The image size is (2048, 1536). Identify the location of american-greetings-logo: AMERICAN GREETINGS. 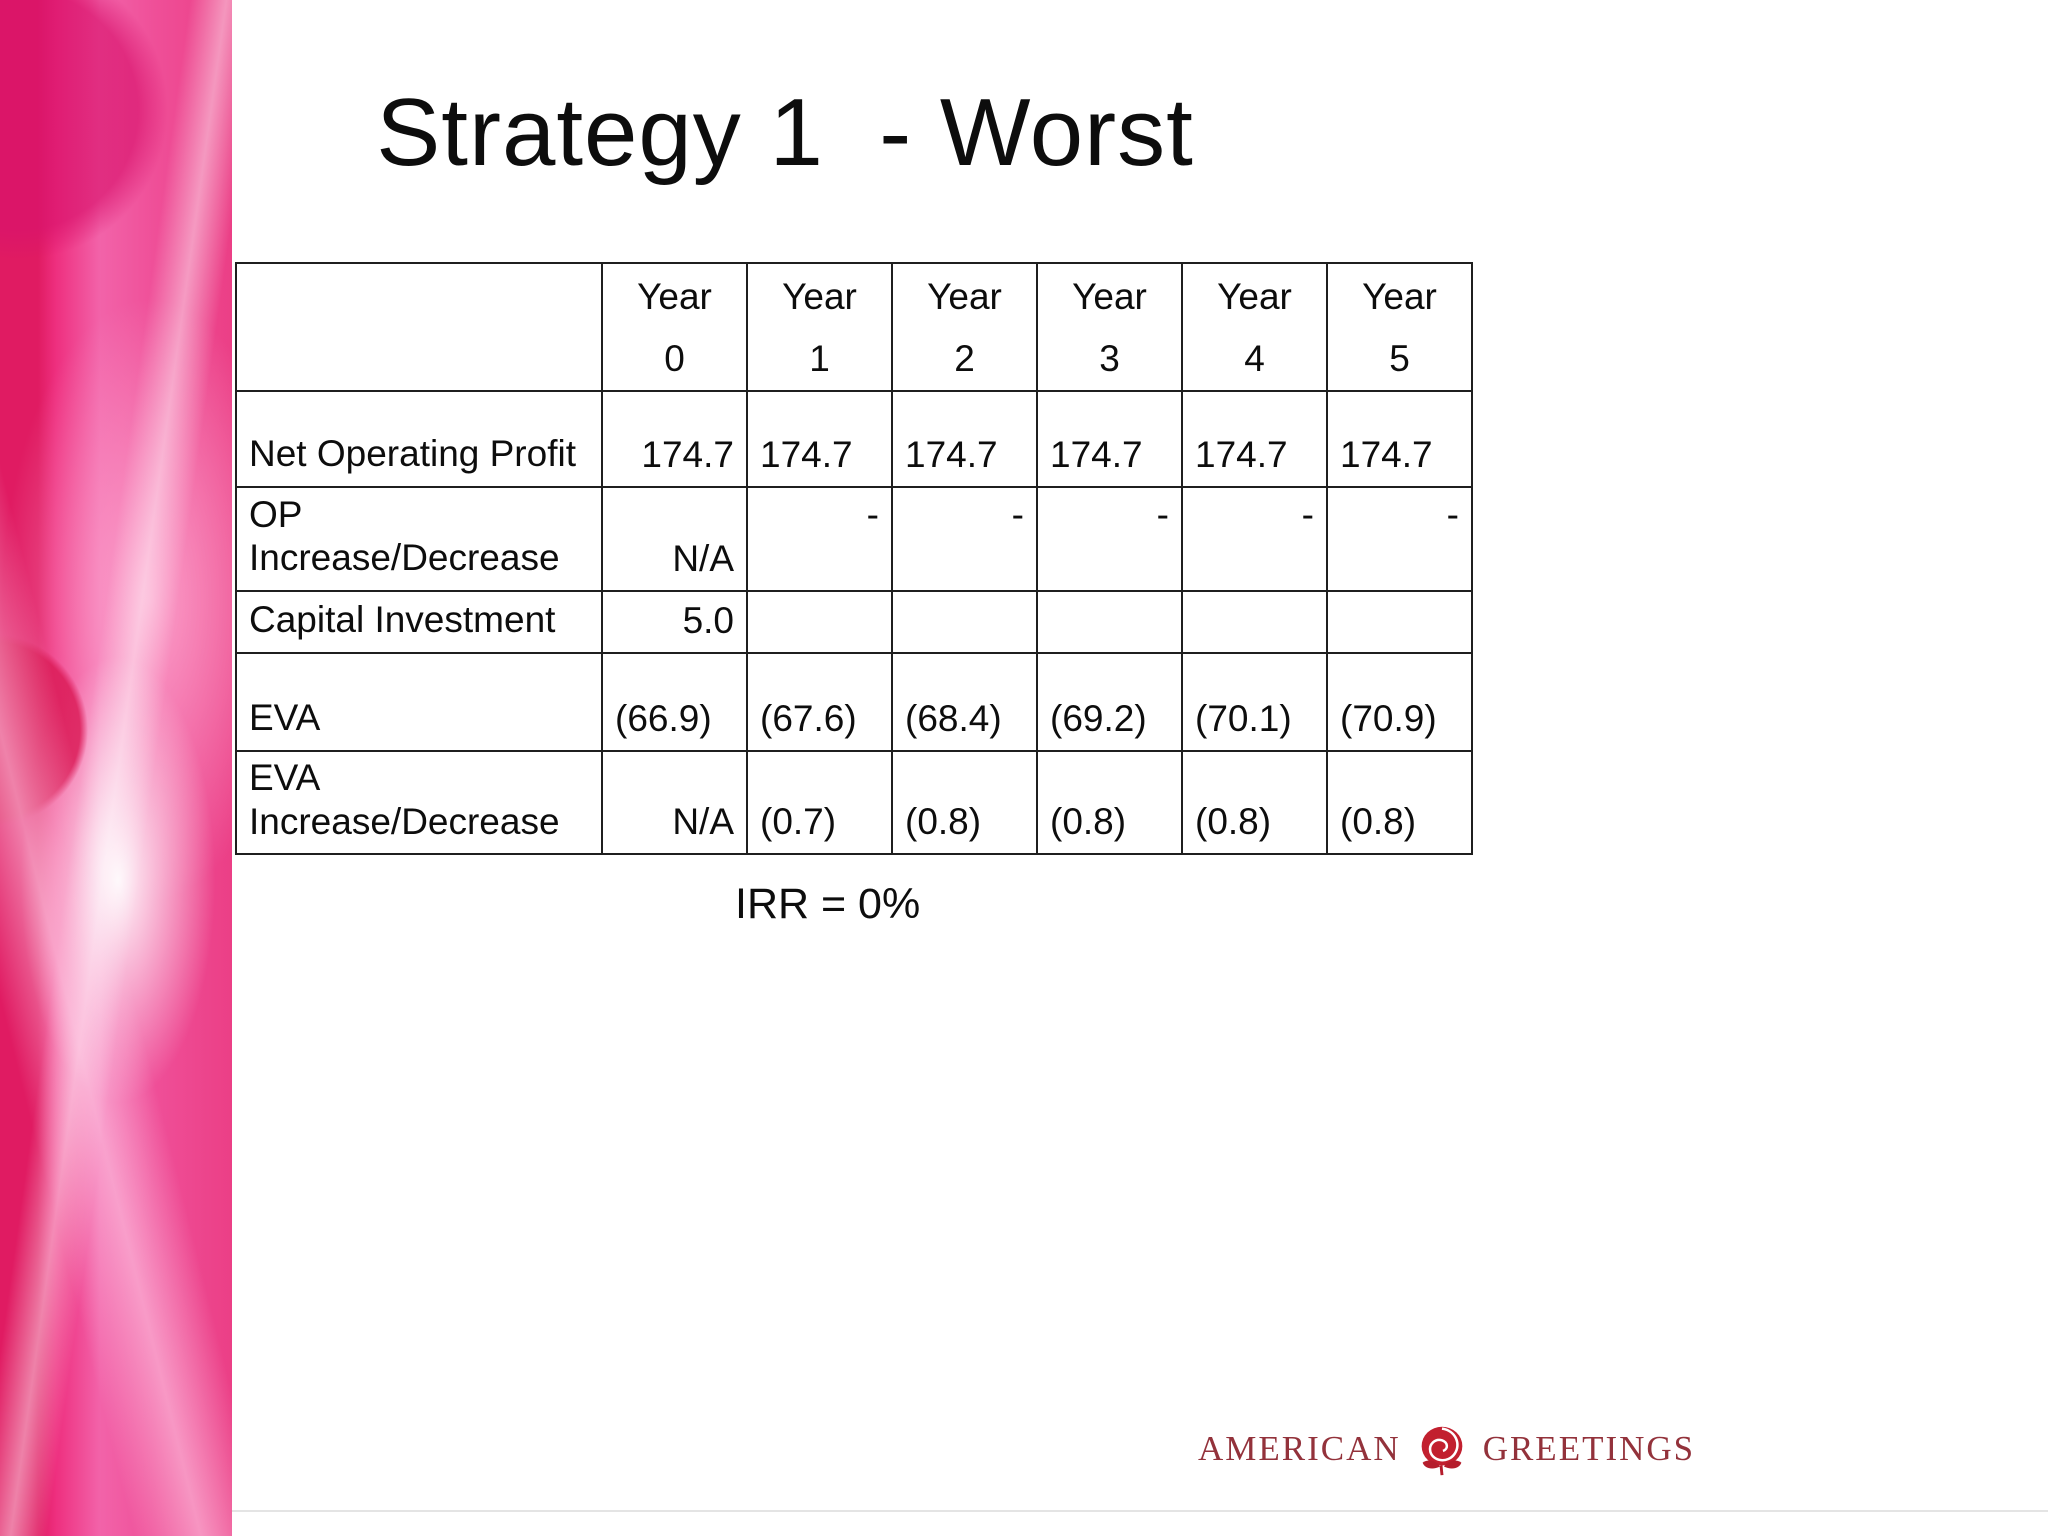
(1446, 1449).